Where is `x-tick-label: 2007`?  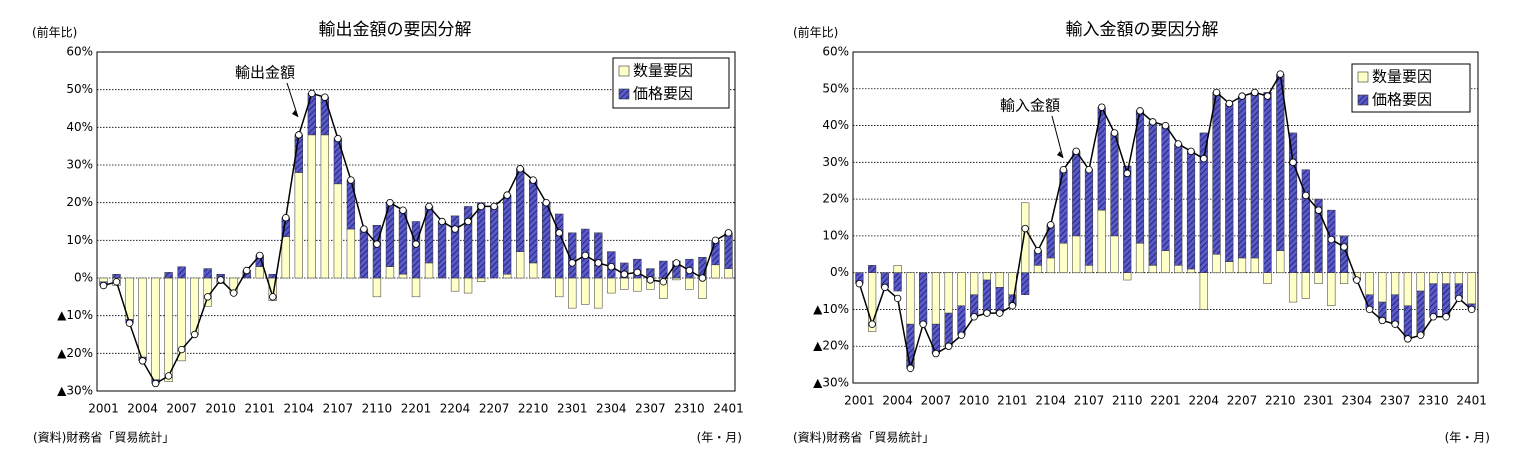 x-tick-label: 2007 is located at coordinates (936, 401).